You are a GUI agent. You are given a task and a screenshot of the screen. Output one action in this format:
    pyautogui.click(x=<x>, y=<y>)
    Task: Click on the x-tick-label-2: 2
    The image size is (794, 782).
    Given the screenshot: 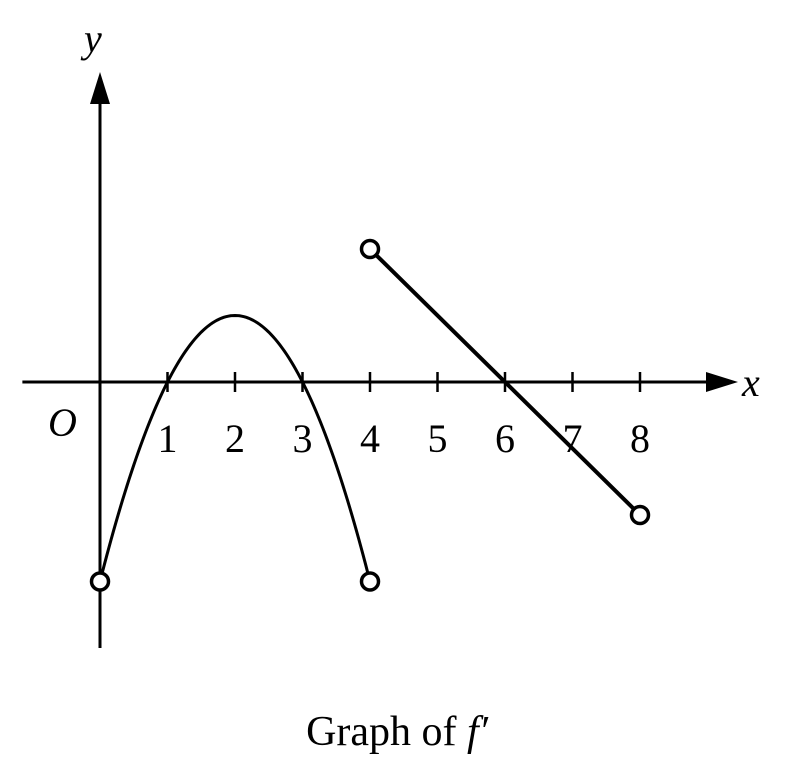 What is the action you would take?
    pyautogui.click(x=235, y=438)
    